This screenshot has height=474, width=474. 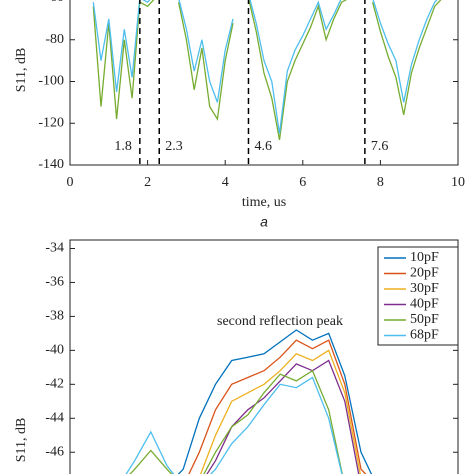 What do you see at coordinates (264, 202) in the screenshot?
I see `x-axis-label: time, us` at bounding box center [264, 202].